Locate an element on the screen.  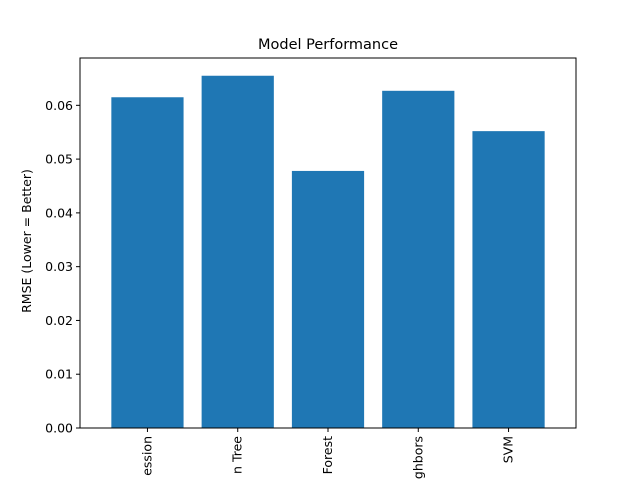
x-ticks-group: ession n Tree Forest ghbors SVM is located at coordinates (327, 453).